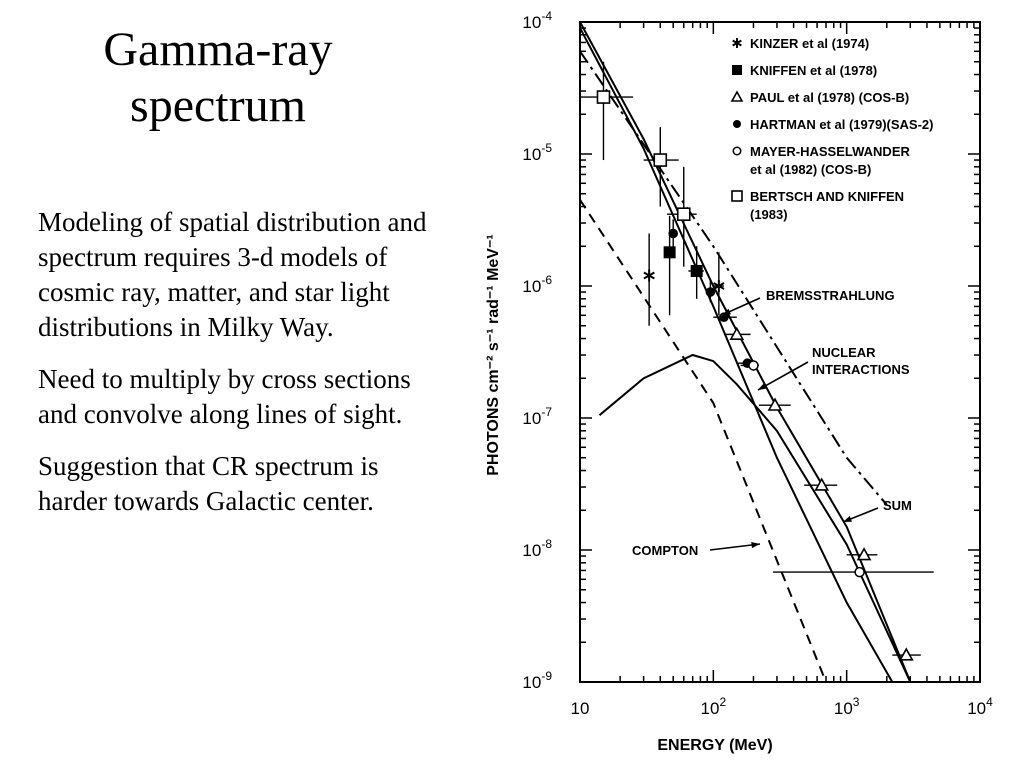  Describe the element at coordinates (714, 706) in the screenshot. I see `x-tick-label: 10²` at that location.